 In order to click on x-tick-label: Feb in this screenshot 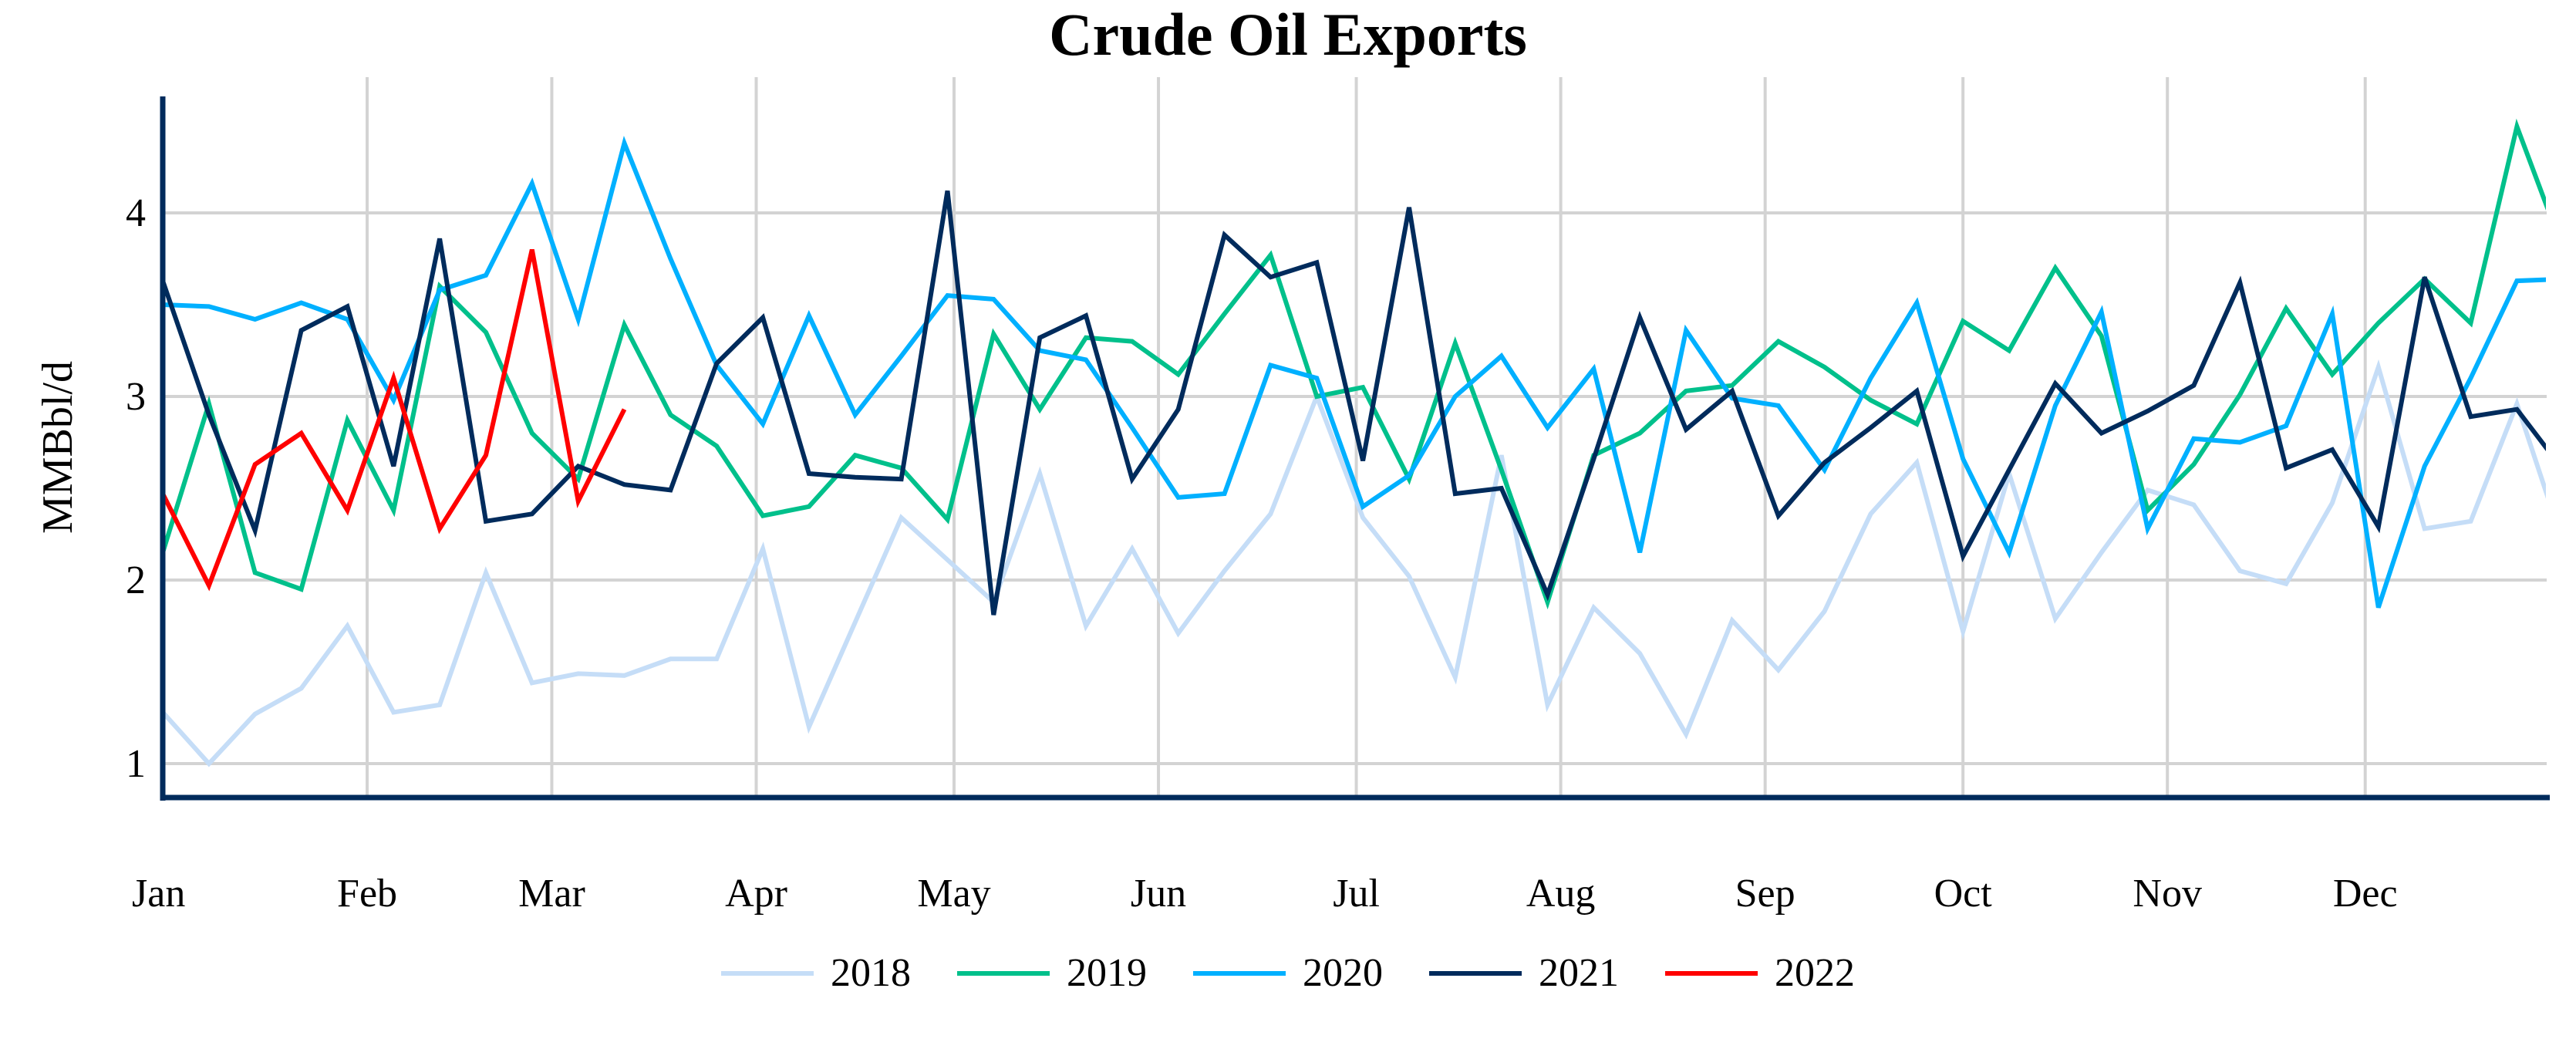, I will do `click(367, 894)`.